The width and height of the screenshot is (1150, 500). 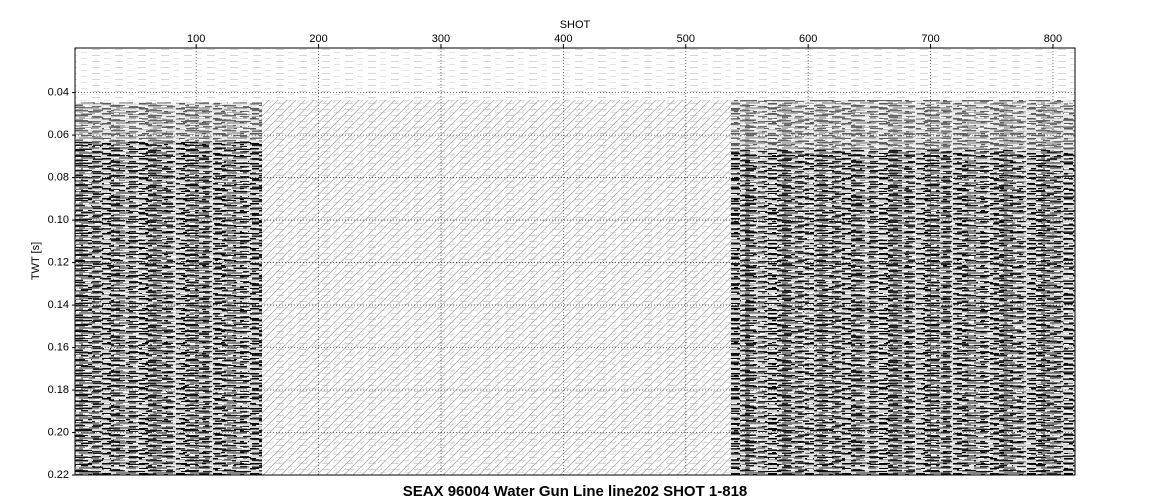 What do you see at coordinates (563, 39) in the screenshot?
I see `x-tick-label: 400` at bounding box center [563, 39].